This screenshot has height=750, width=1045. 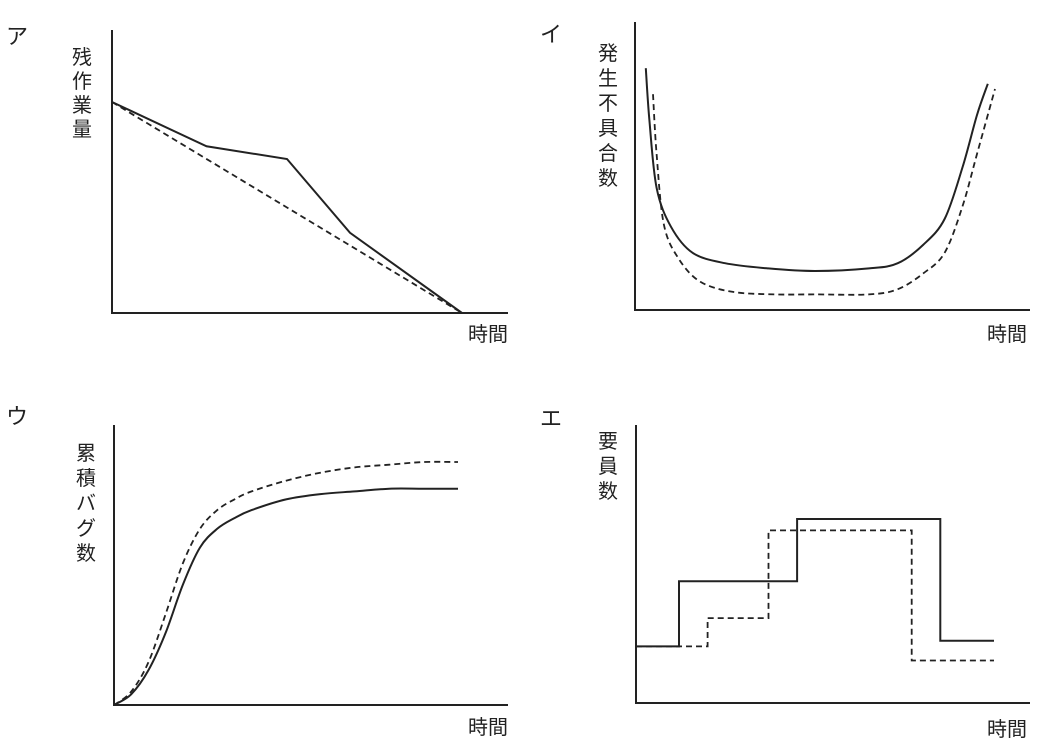 What do you see at coordinates (86, 503) in the screenshot?
I see `y-axis-label: 累積バグ数` at bounding box center [86, 503].